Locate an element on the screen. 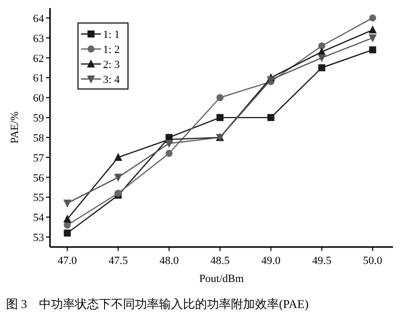 The height and width of the screenshot is (322, 419). text: 图 3 中功率状态下不同功率输入比的功率附加效率(PAE) is located at coordinates (157, 304).